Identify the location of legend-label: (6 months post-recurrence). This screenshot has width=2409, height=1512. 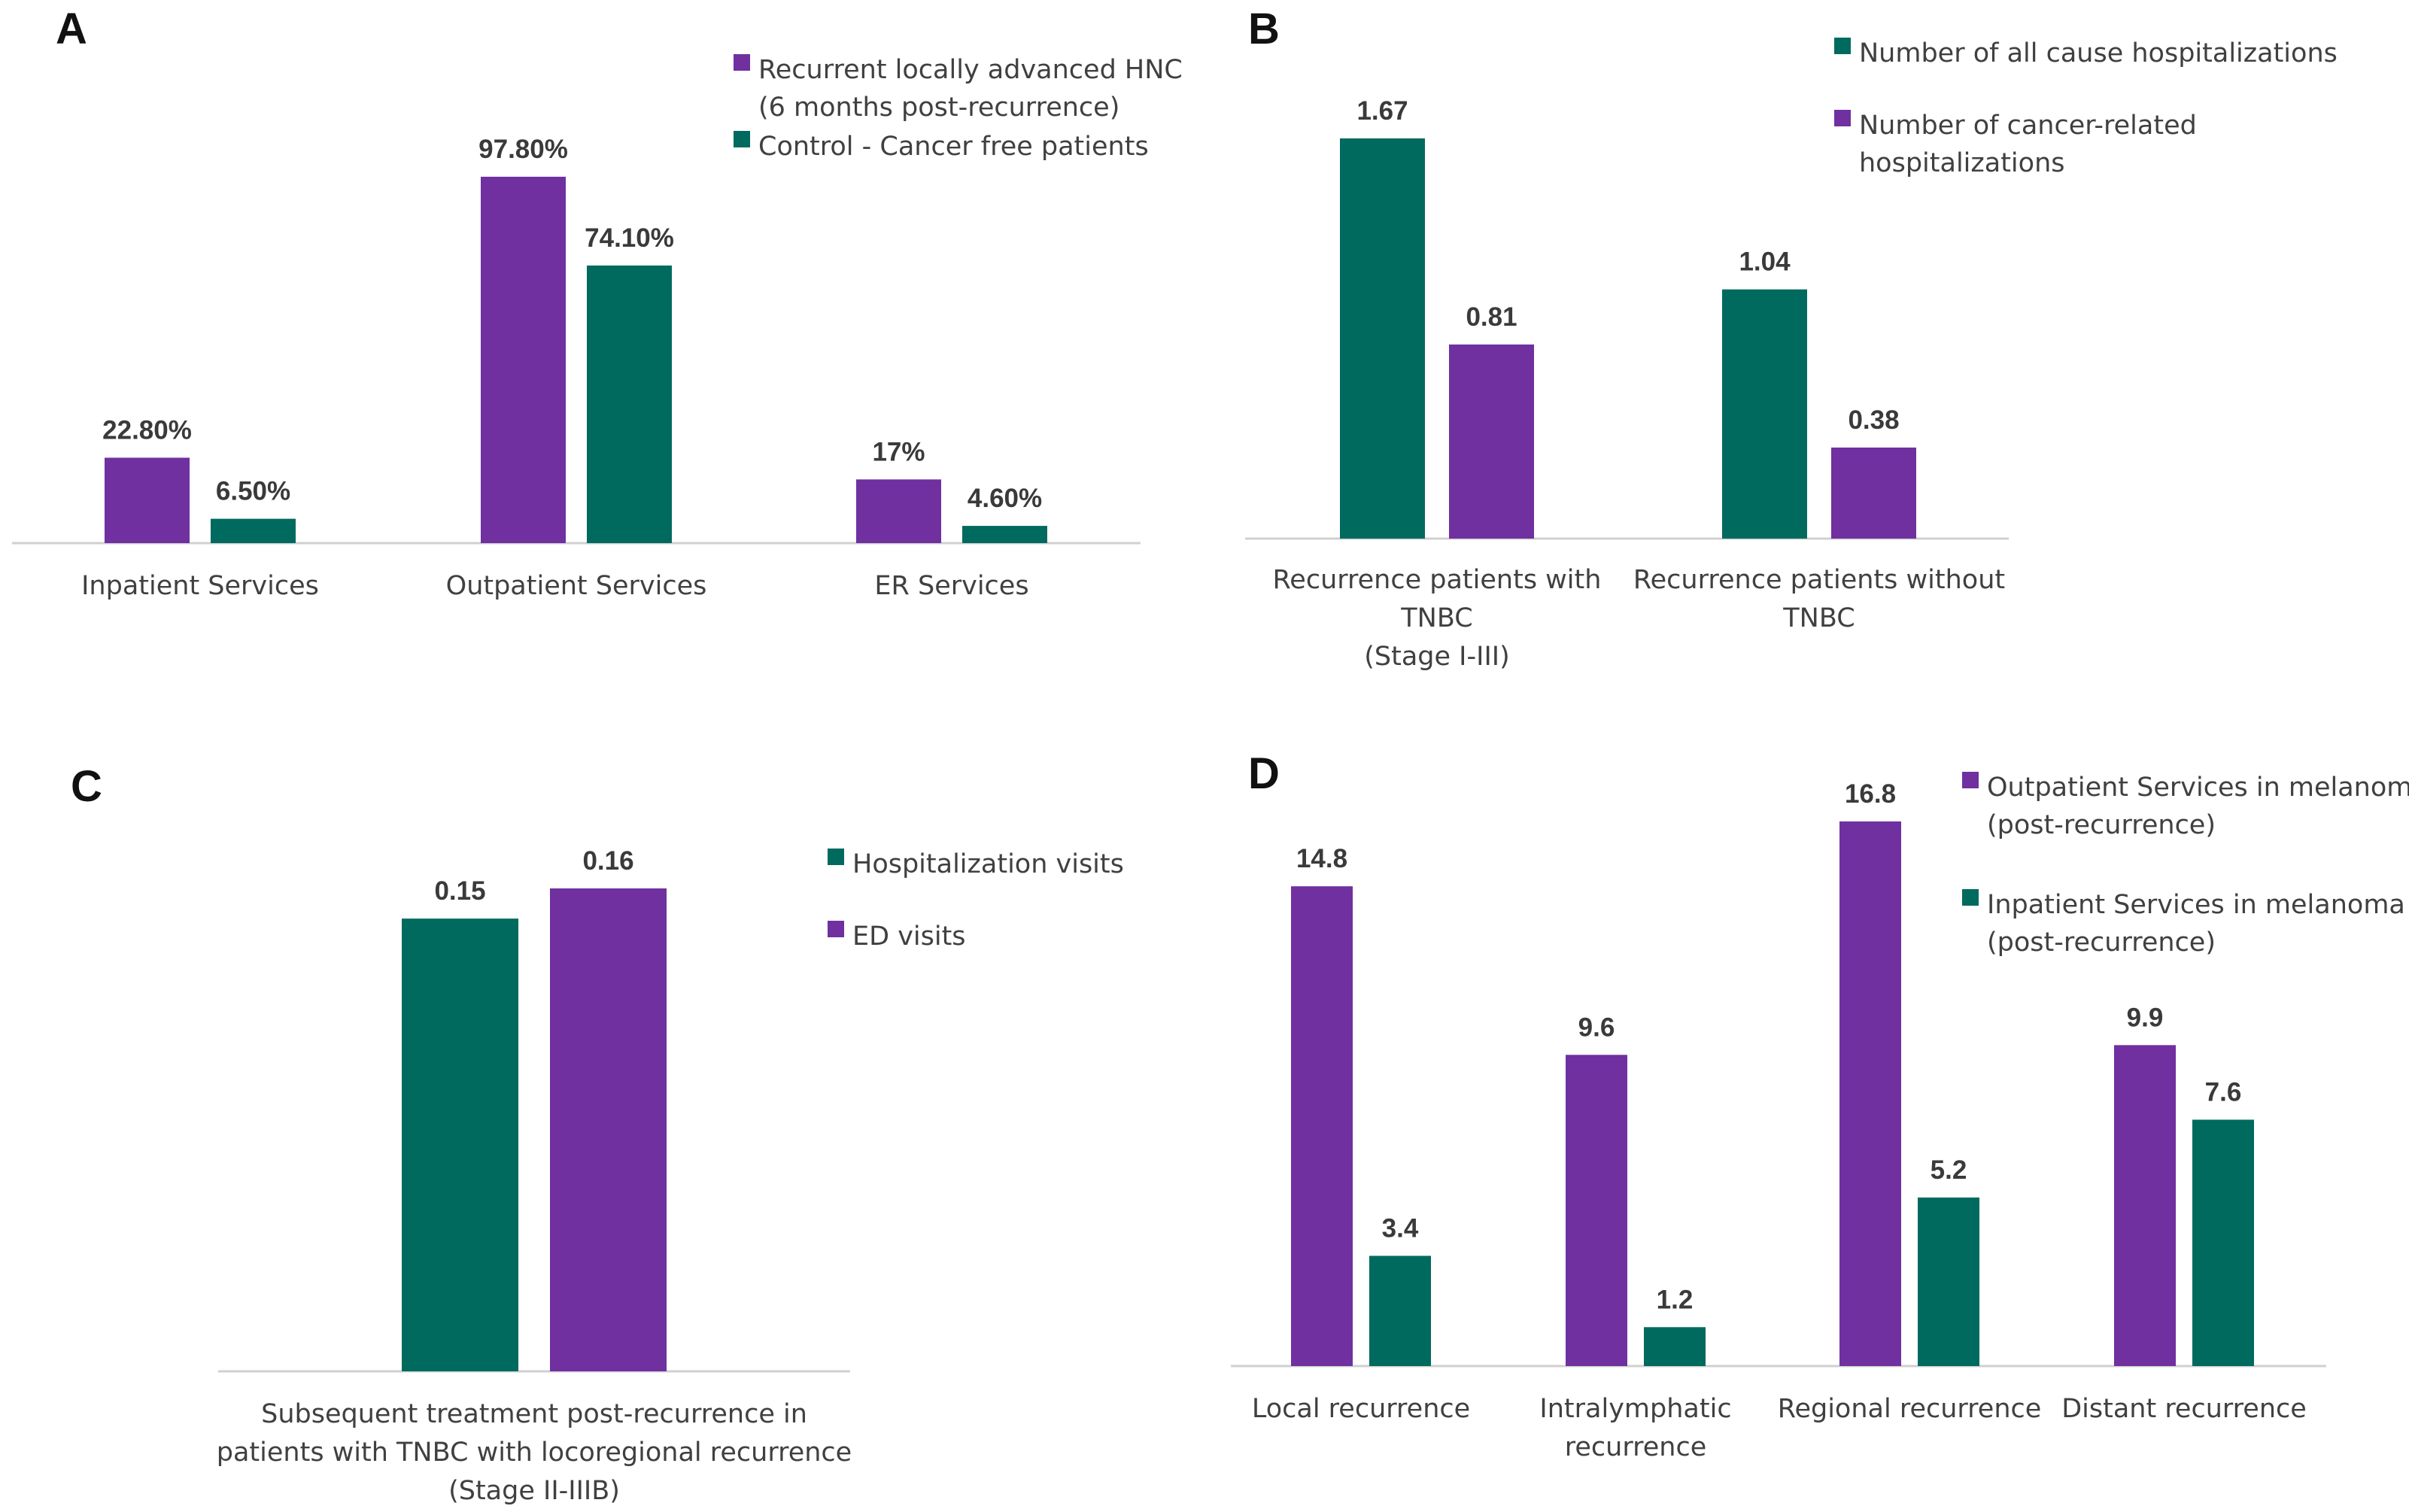
(938, 108).